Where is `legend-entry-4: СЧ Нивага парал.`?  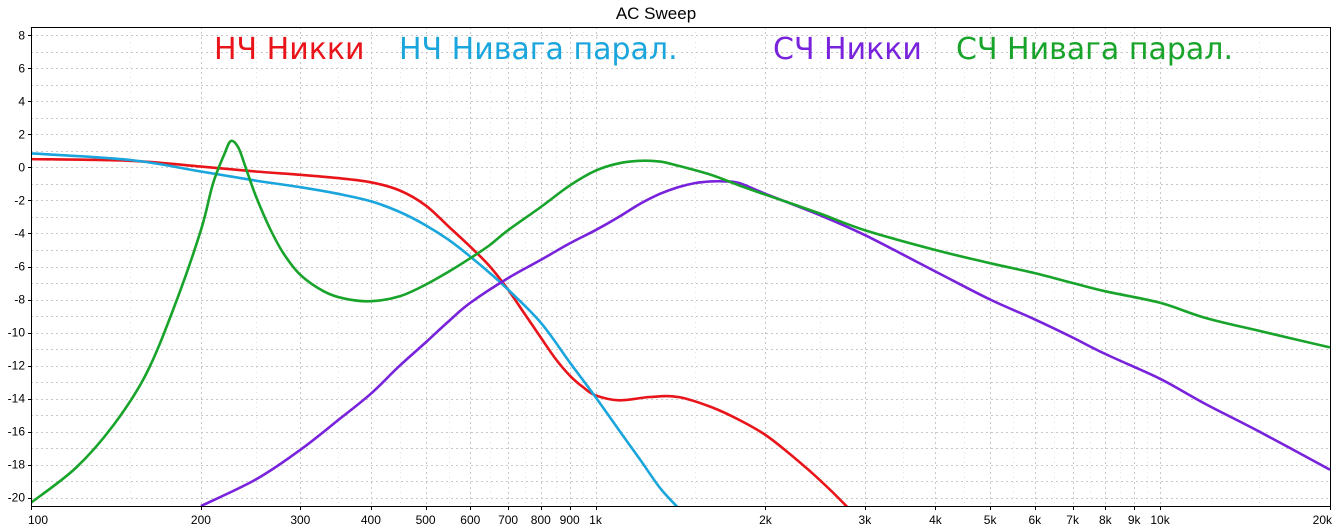
legend-entry-4: СЧ Нивага парал. is located at coordinates (1094, 49).